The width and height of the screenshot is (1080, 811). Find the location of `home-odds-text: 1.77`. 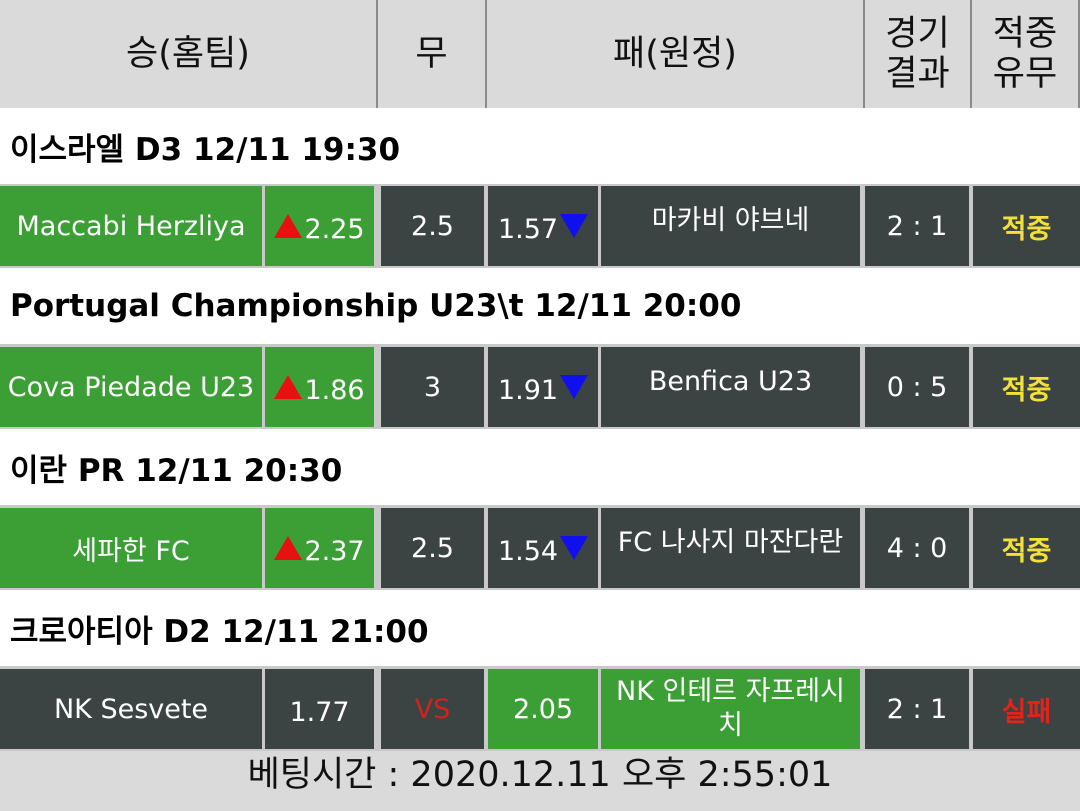

home-odds-text: 1.77 is located at coordinates (319, 712).